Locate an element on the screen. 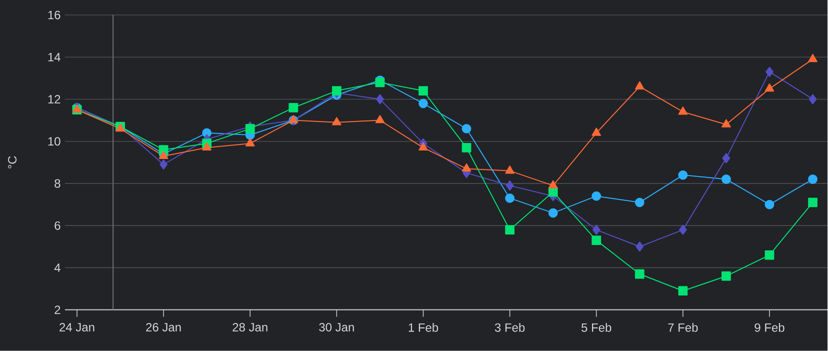  y-axis-title: °C is located at coordinates (12, 162).